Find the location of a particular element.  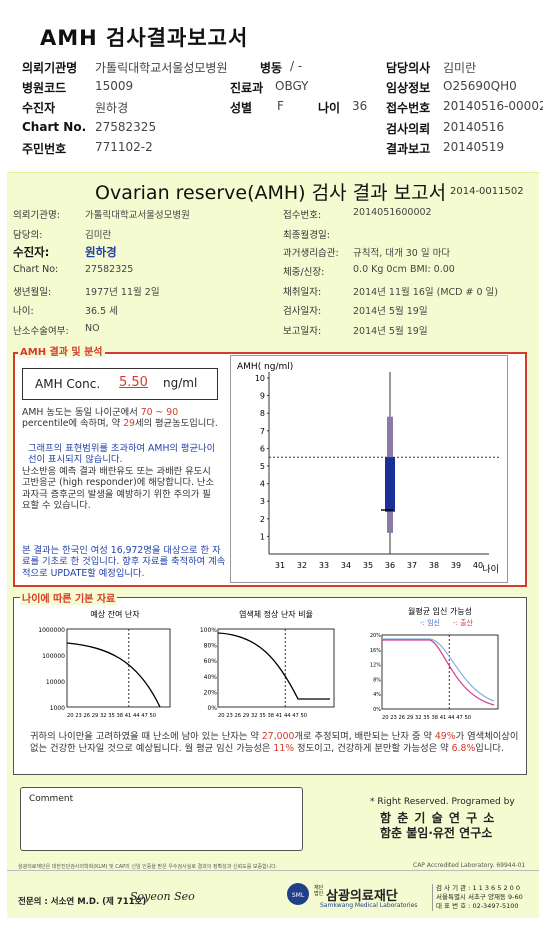

header-row: 수진자 원하경 성별 F 나이 36 접수번호 20140516-00002 is located at coordinates (271, 109).